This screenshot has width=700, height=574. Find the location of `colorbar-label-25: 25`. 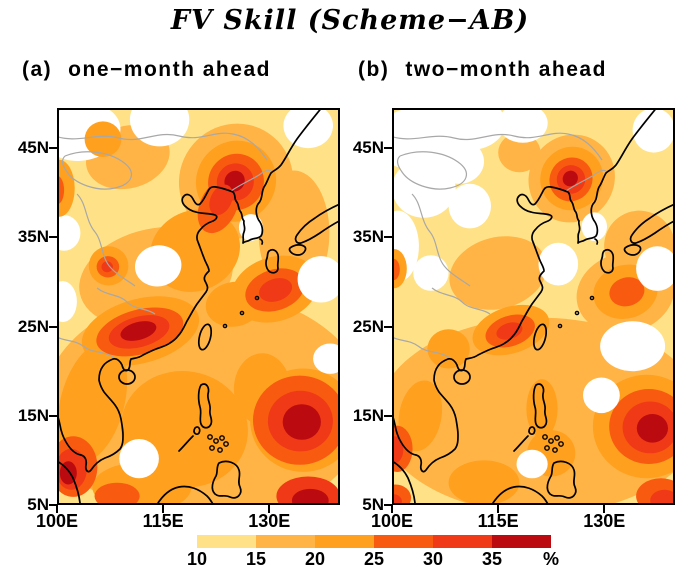

colorbar-label-25: 25 is located at coordinates (374, 559).